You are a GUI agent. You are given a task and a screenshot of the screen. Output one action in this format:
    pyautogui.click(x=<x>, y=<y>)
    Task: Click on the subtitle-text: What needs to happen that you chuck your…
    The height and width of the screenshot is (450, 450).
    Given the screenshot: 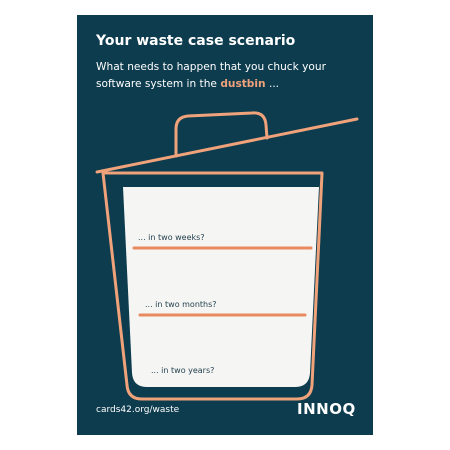 What is the action you would take?
    pyautogui.click(x=211, y=75)
    